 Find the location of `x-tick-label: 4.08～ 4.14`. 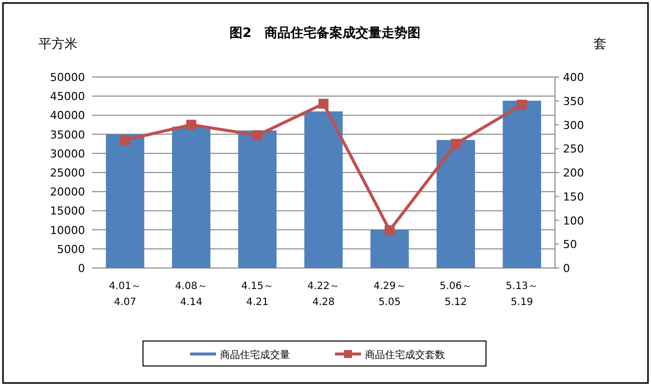

x-tick-label: 4.08～ 4.14 is located at coordinates (191, 294).